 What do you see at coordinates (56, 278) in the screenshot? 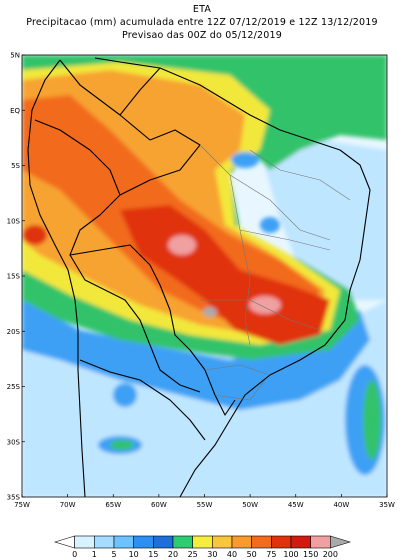
I see `west-coastline` at bounding box center [56, 278].